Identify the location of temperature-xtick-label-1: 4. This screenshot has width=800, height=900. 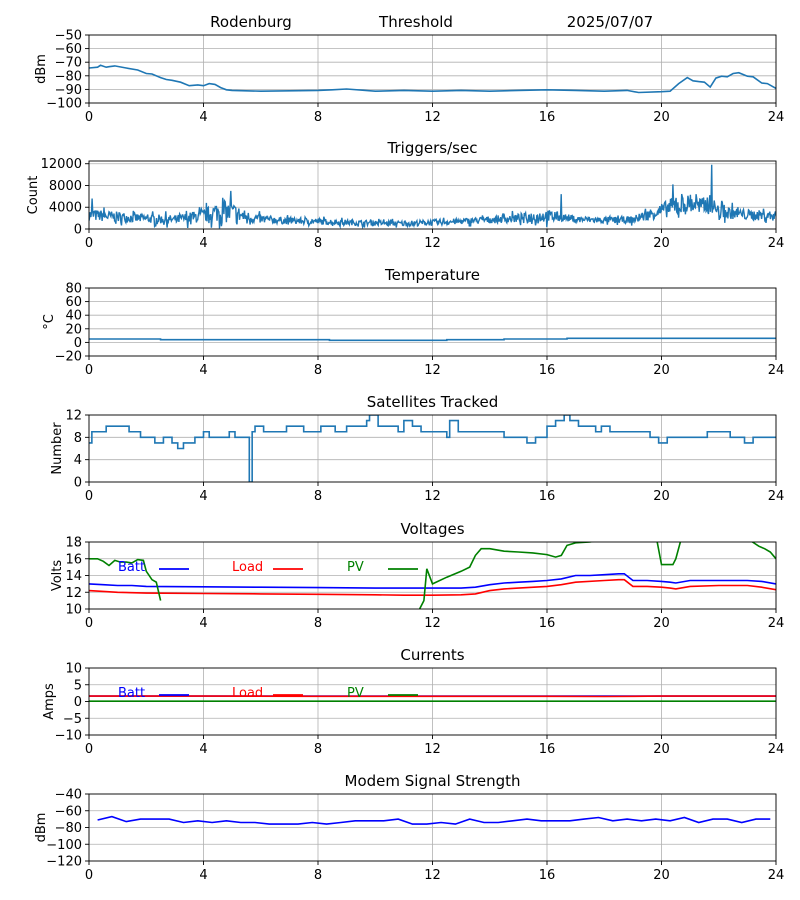
(203, 370).